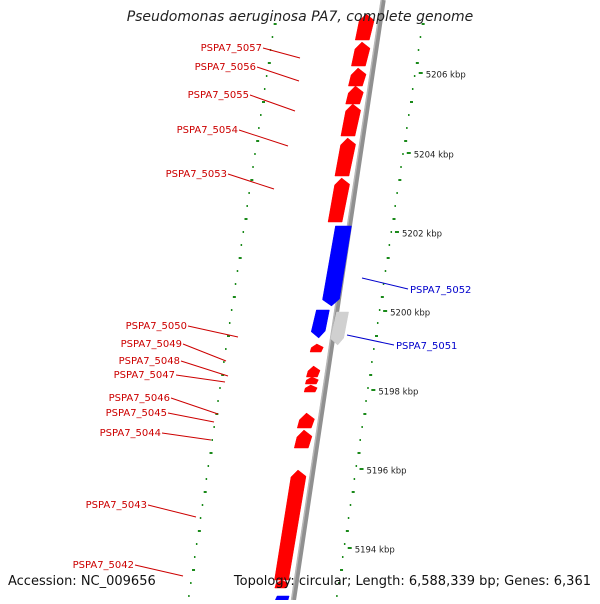 The width and height of the screenshot is (600, 604). I want to click on axis-kbp-label: 5198 kbp, so click(398, 393).